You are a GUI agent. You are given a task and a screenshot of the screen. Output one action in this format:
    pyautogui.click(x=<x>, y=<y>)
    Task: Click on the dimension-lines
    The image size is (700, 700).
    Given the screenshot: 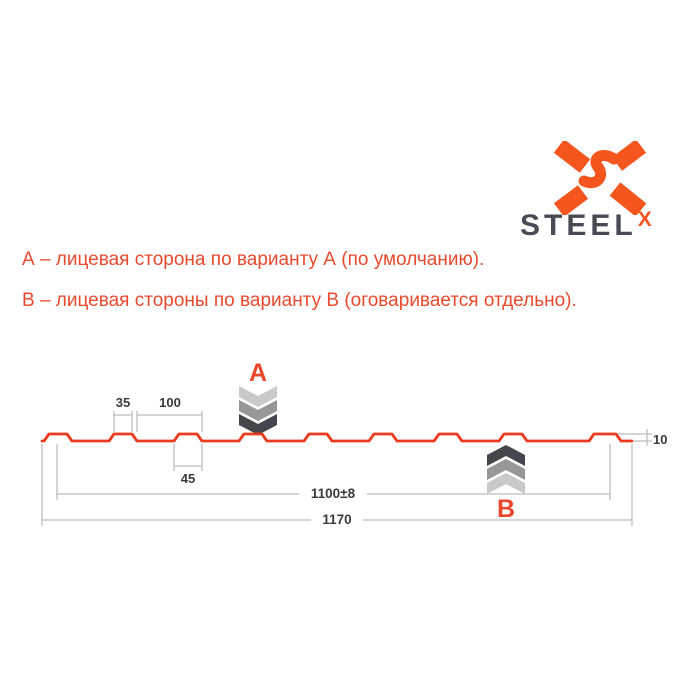 What is the action you would take?
    pyautogui.click(x=346, y=468)
    